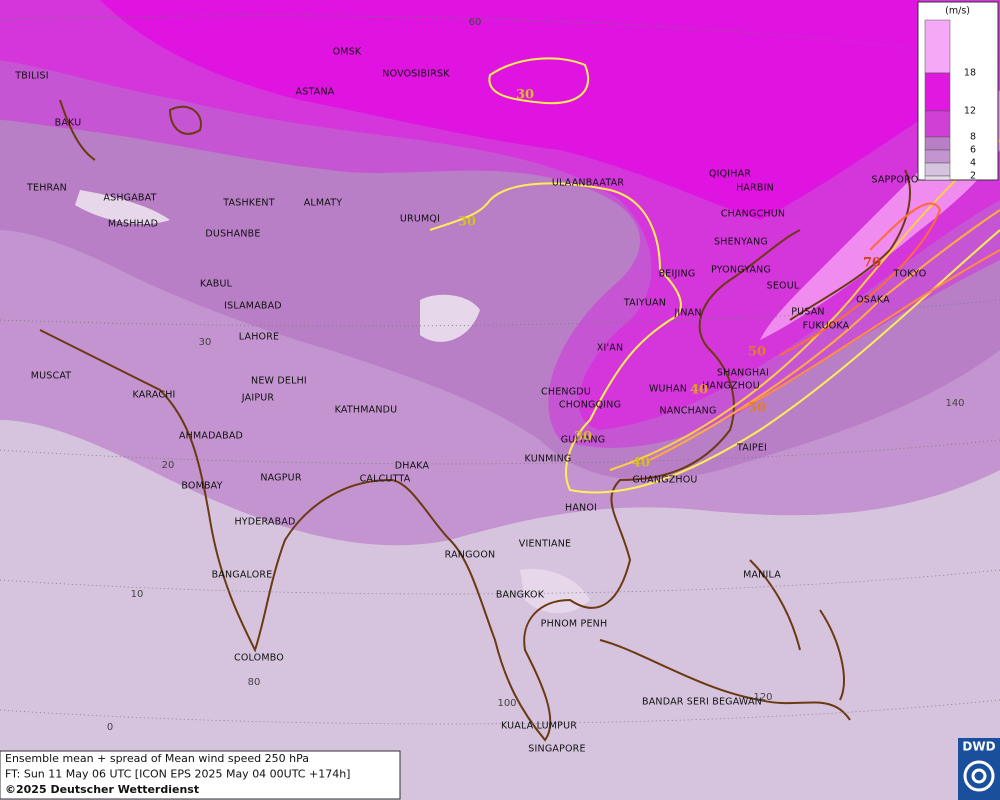  I want to click on city-label: RANGOON, so click(470, 555).